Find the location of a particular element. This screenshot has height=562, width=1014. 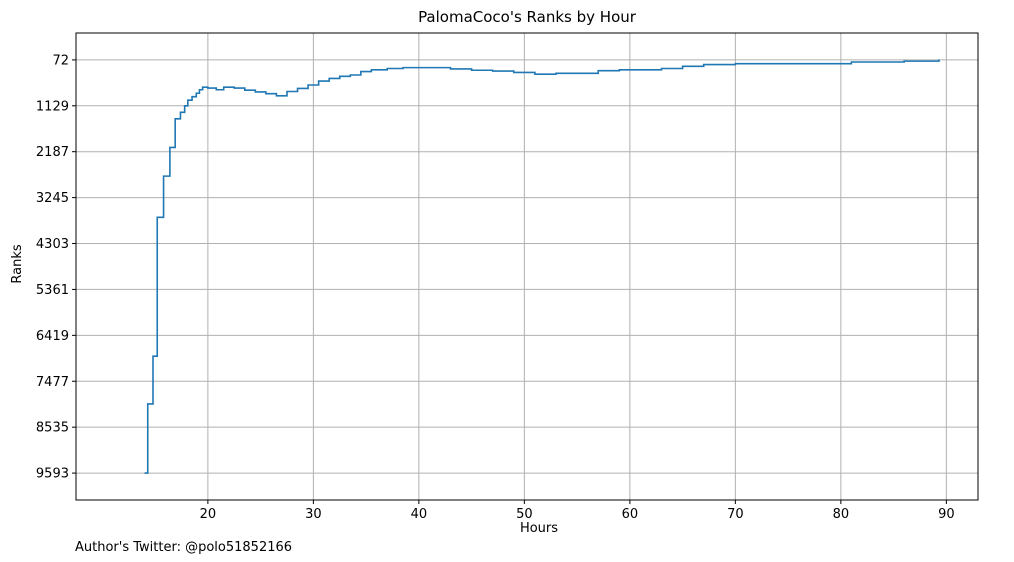

y-tick-label: 4303 is located at coordinates (52, 244).